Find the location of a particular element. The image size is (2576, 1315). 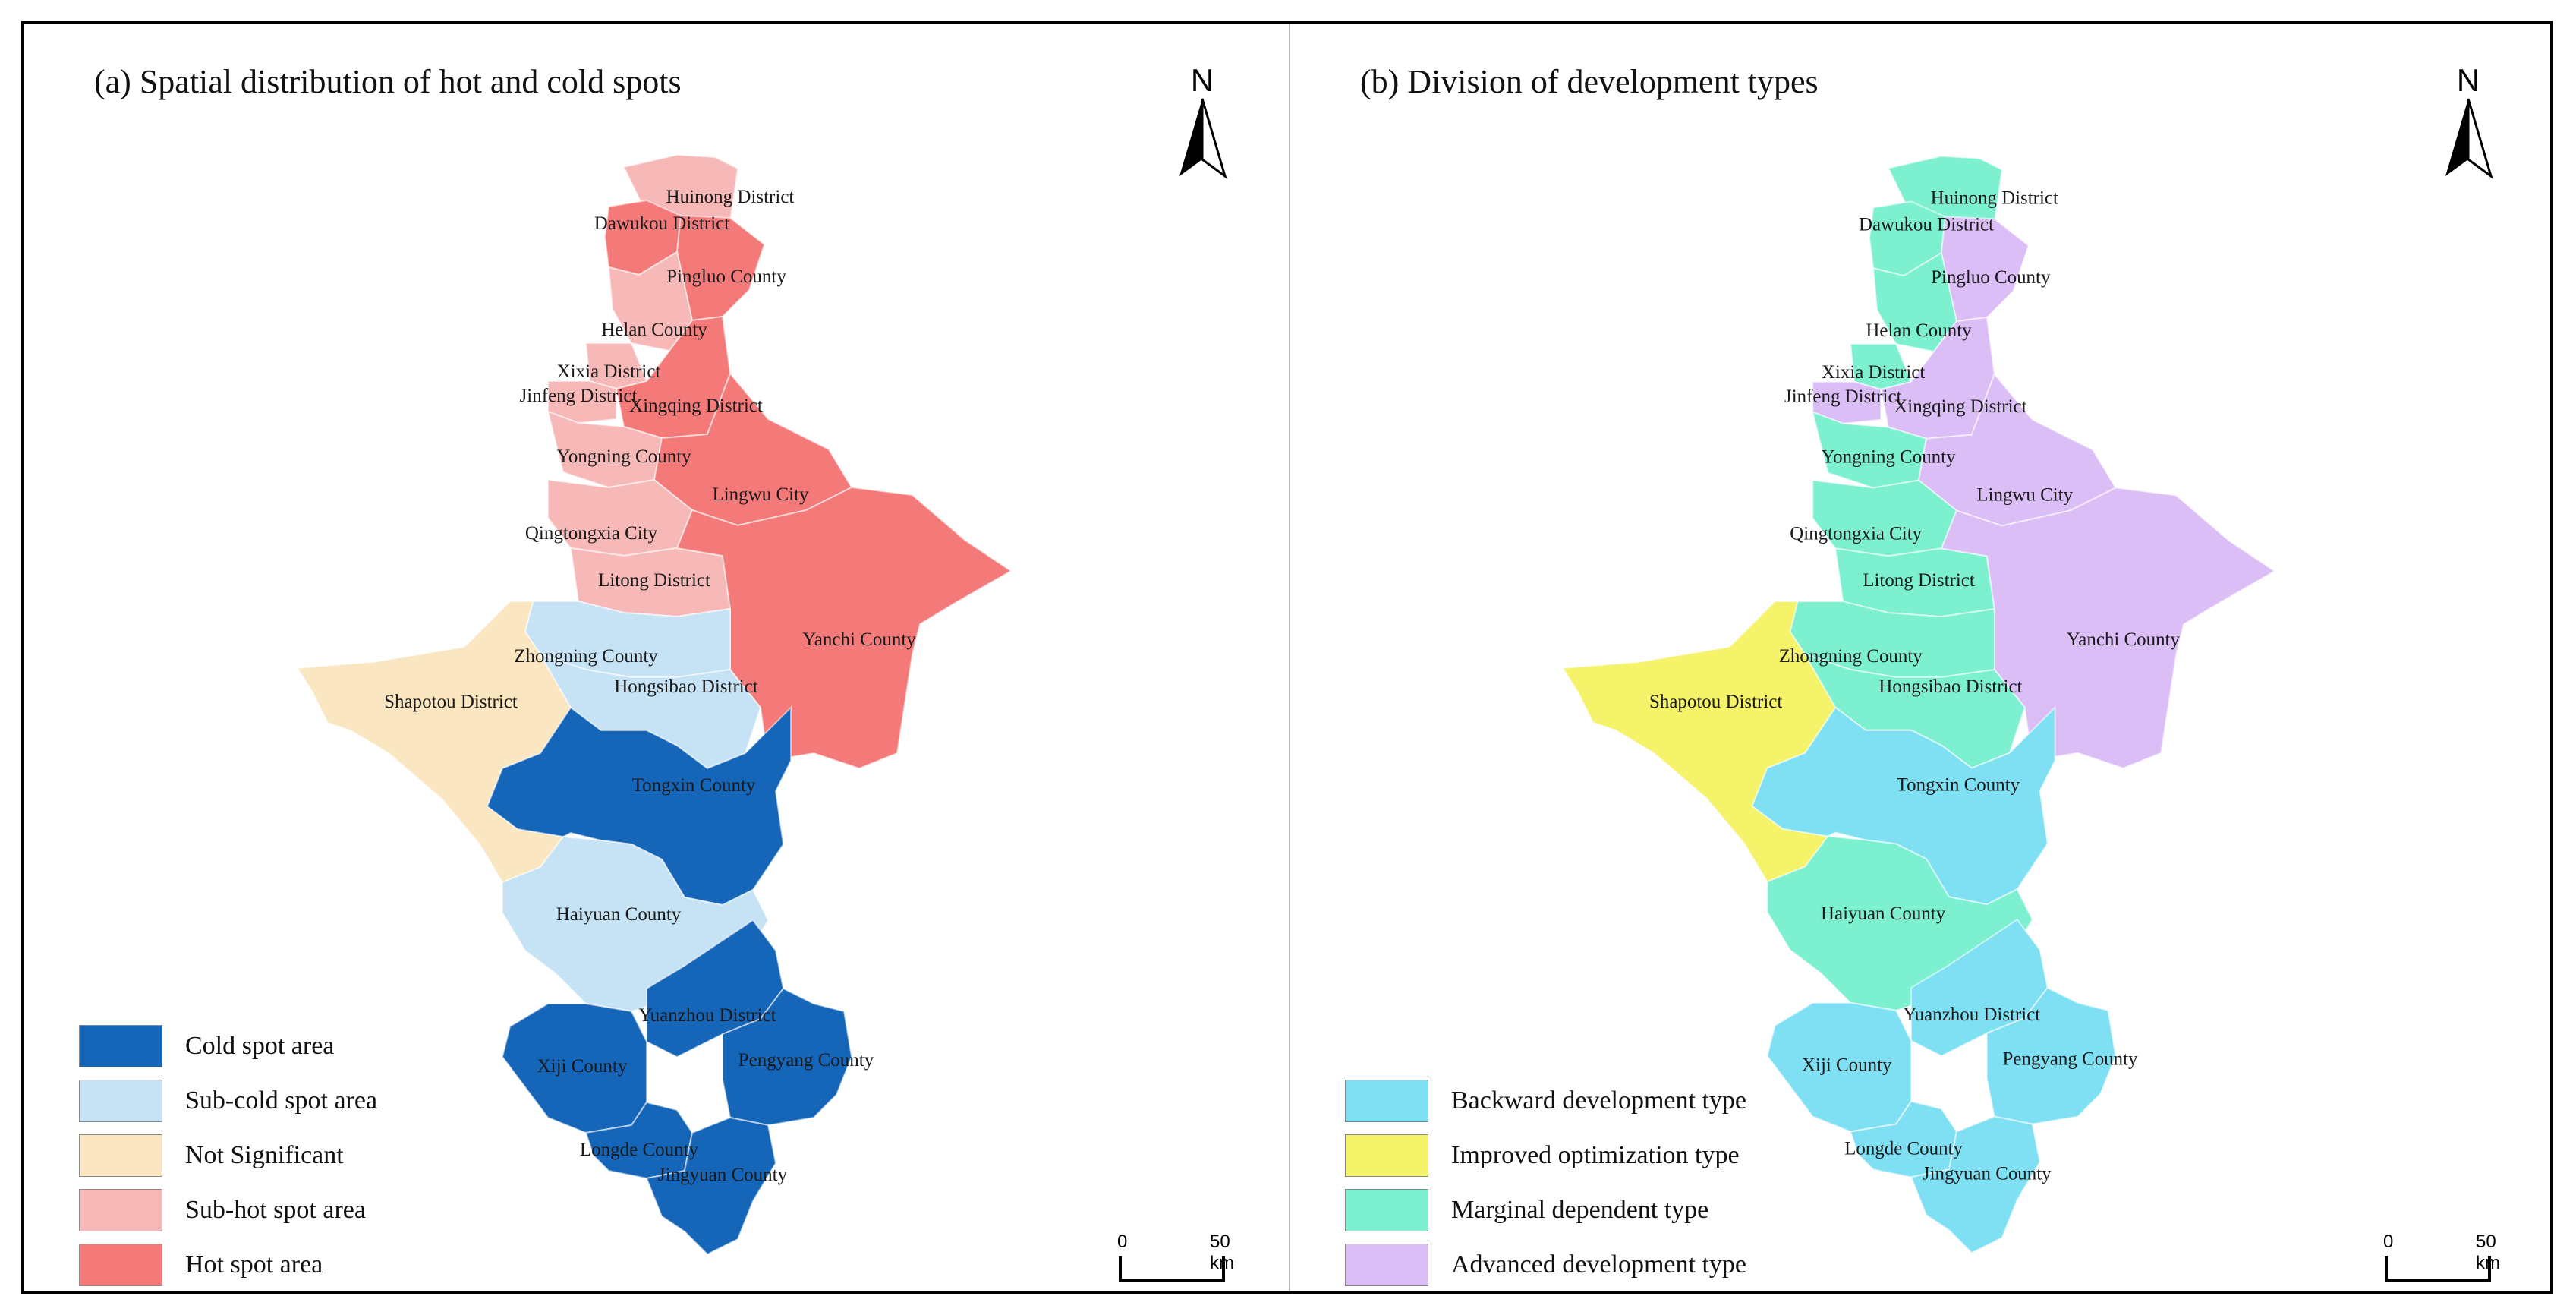

legend-label: Marginal dependent type is located at coordinates (1580, 1210).